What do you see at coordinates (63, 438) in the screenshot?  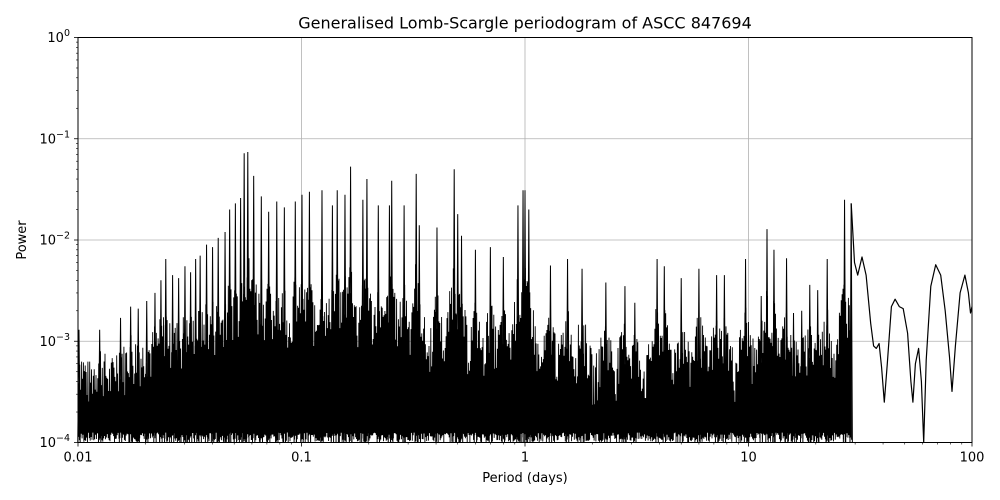 I see `y-tick-exponent: −4` at bounding box center [63, 438].